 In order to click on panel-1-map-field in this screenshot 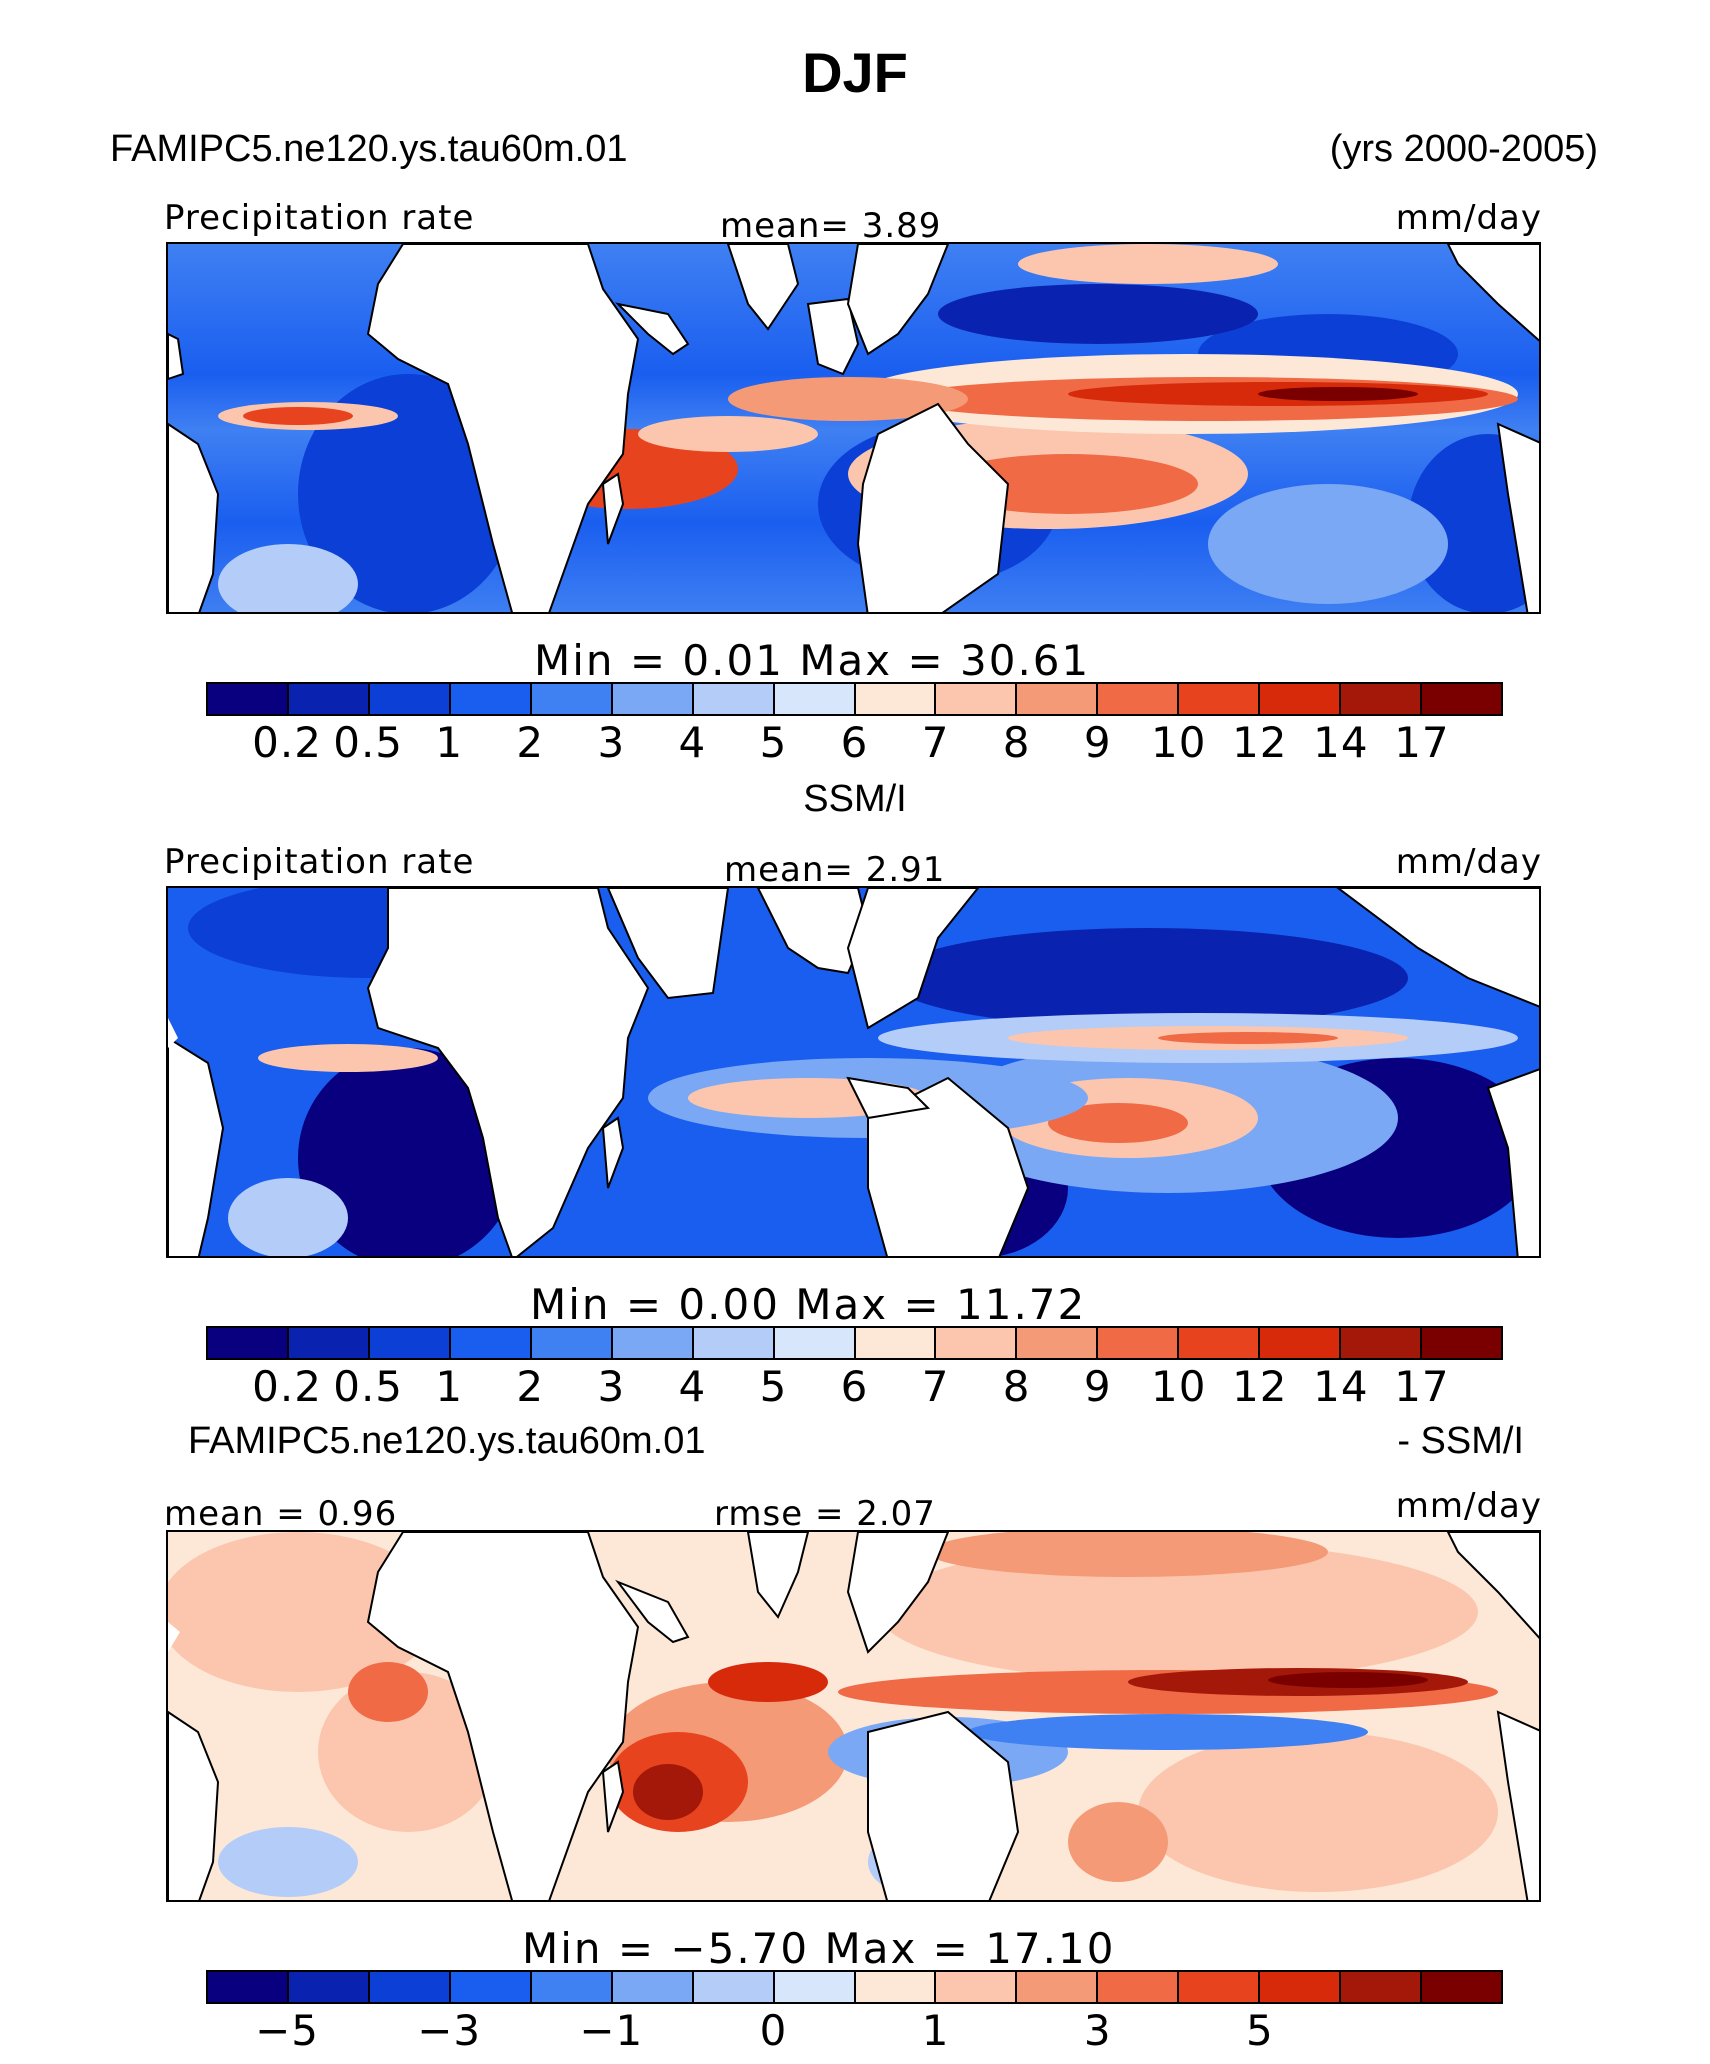, I will do `click(853, 428)`.